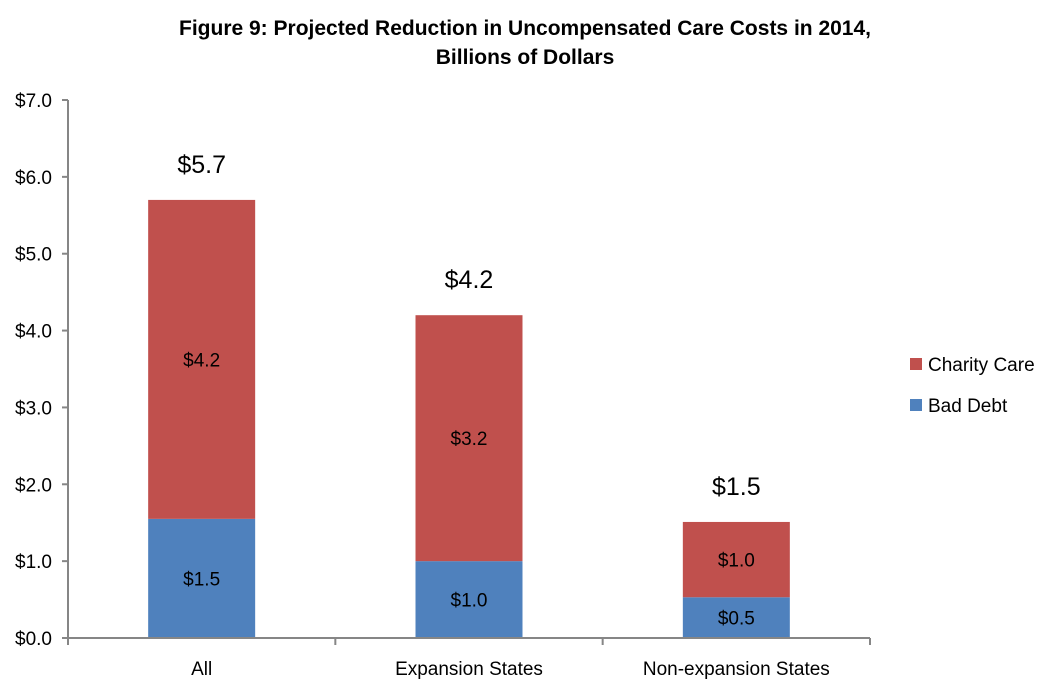 The height and width of the screenshot is (691, 1050). I want to click on chart-title-line2: Billions of Dollars, so click(525, 57).